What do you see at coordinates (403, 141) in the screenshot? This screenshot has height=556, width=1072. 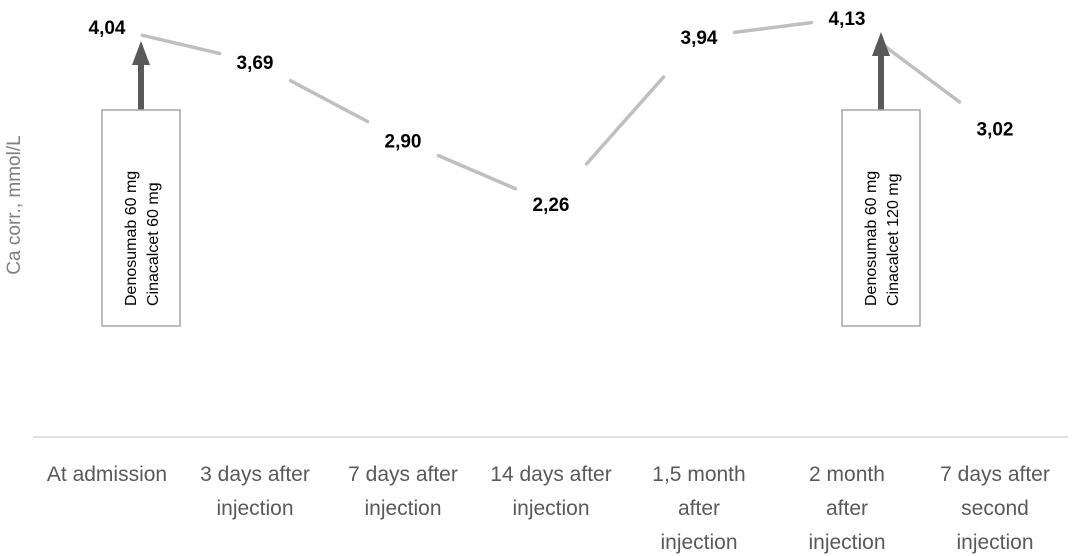 I see `data-label: 2,90` at bounding box center [403, 141].